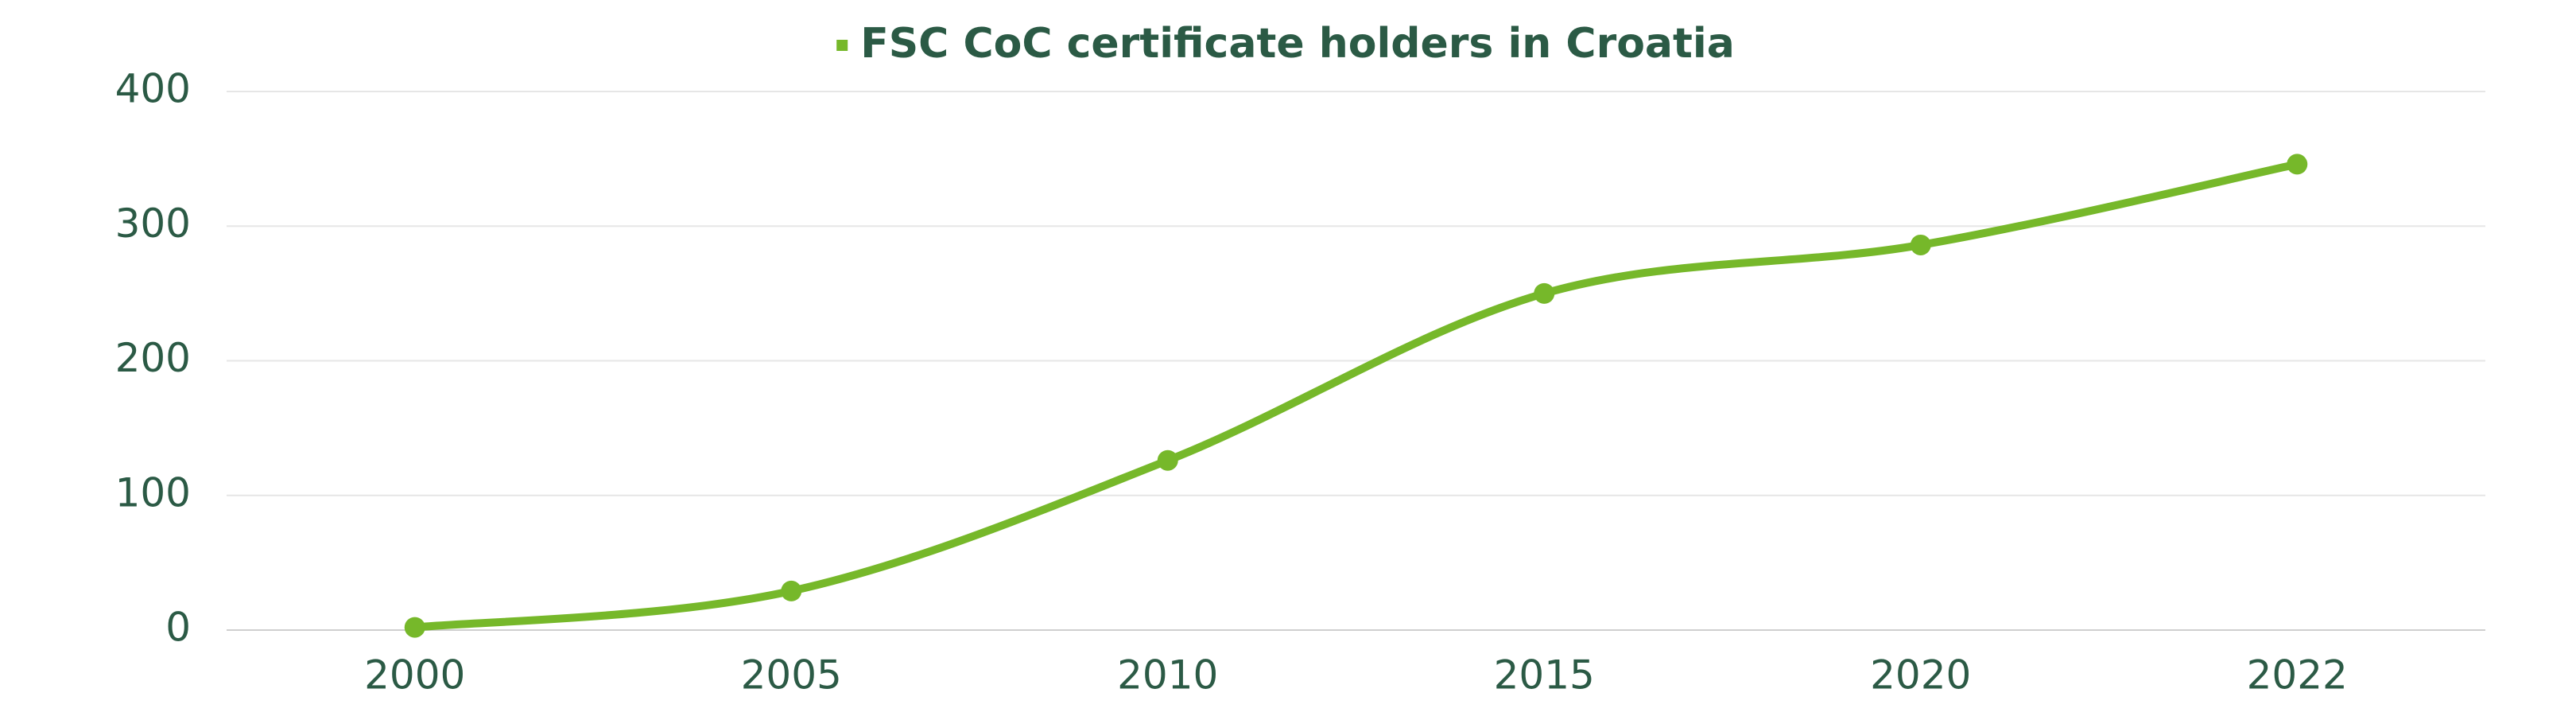  I want to click on y-tick-label: 400, so click(153, 89).